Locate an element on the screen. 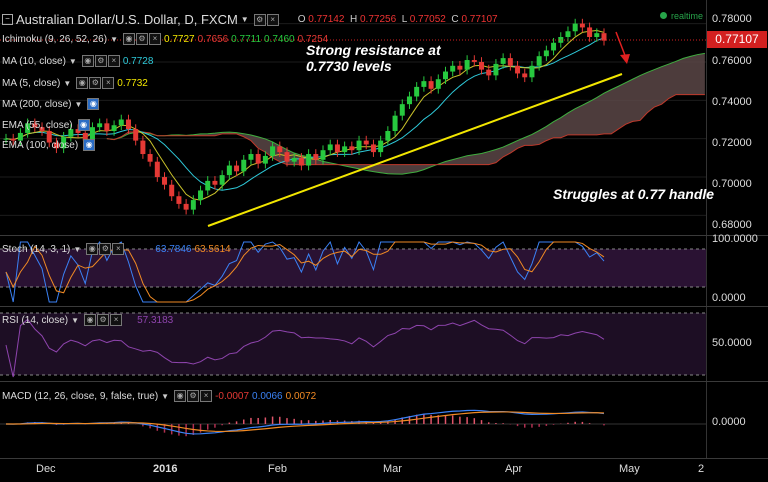  collapse-icon: − is located at coordinates (7, 19).